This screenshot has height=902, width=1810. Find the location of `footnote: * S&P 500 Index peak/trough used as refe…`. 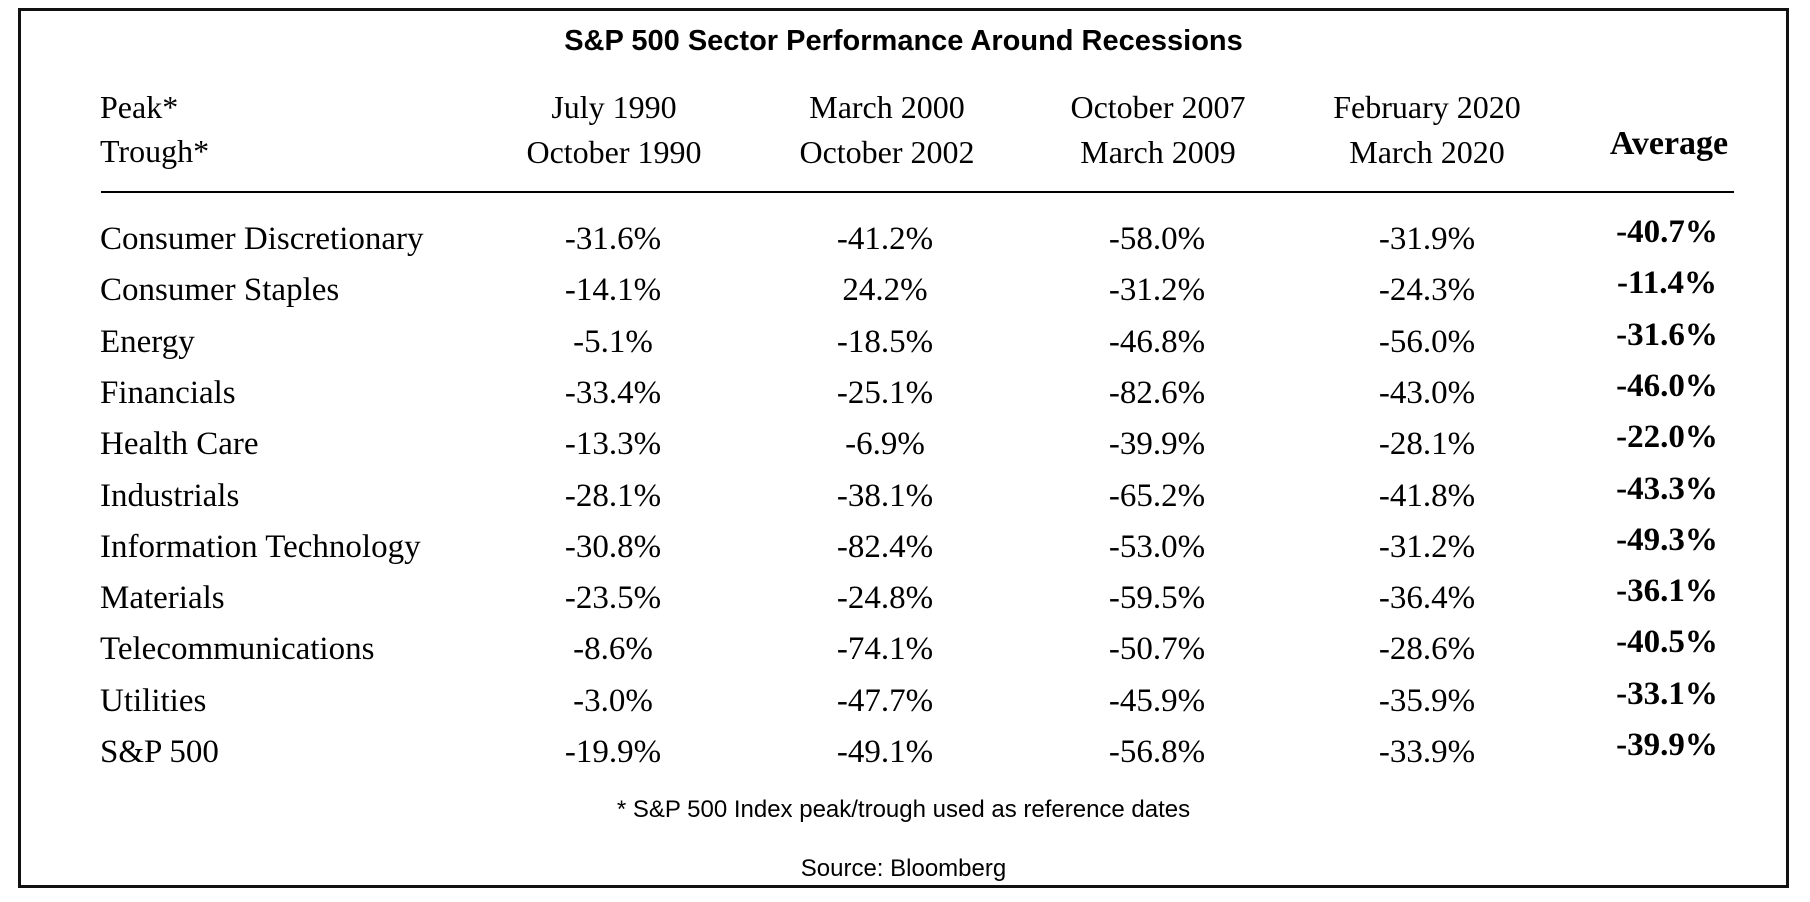

footnote: * S&P 500 Index peak/trough used as refe… is located at coordinates (903, 809).